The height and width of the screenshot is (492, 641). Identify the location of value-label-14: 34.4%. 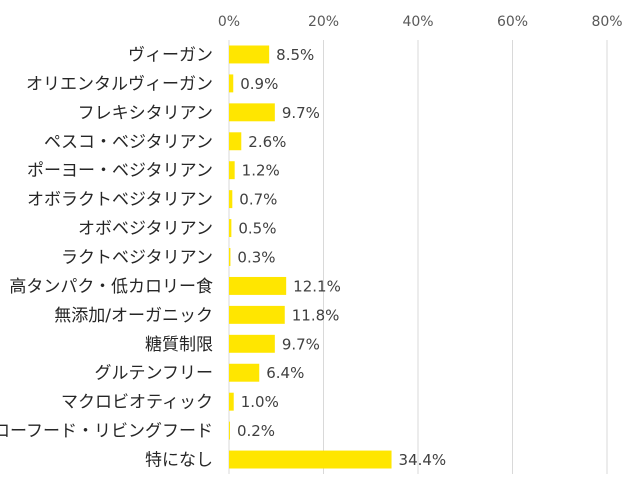
(423, 460).